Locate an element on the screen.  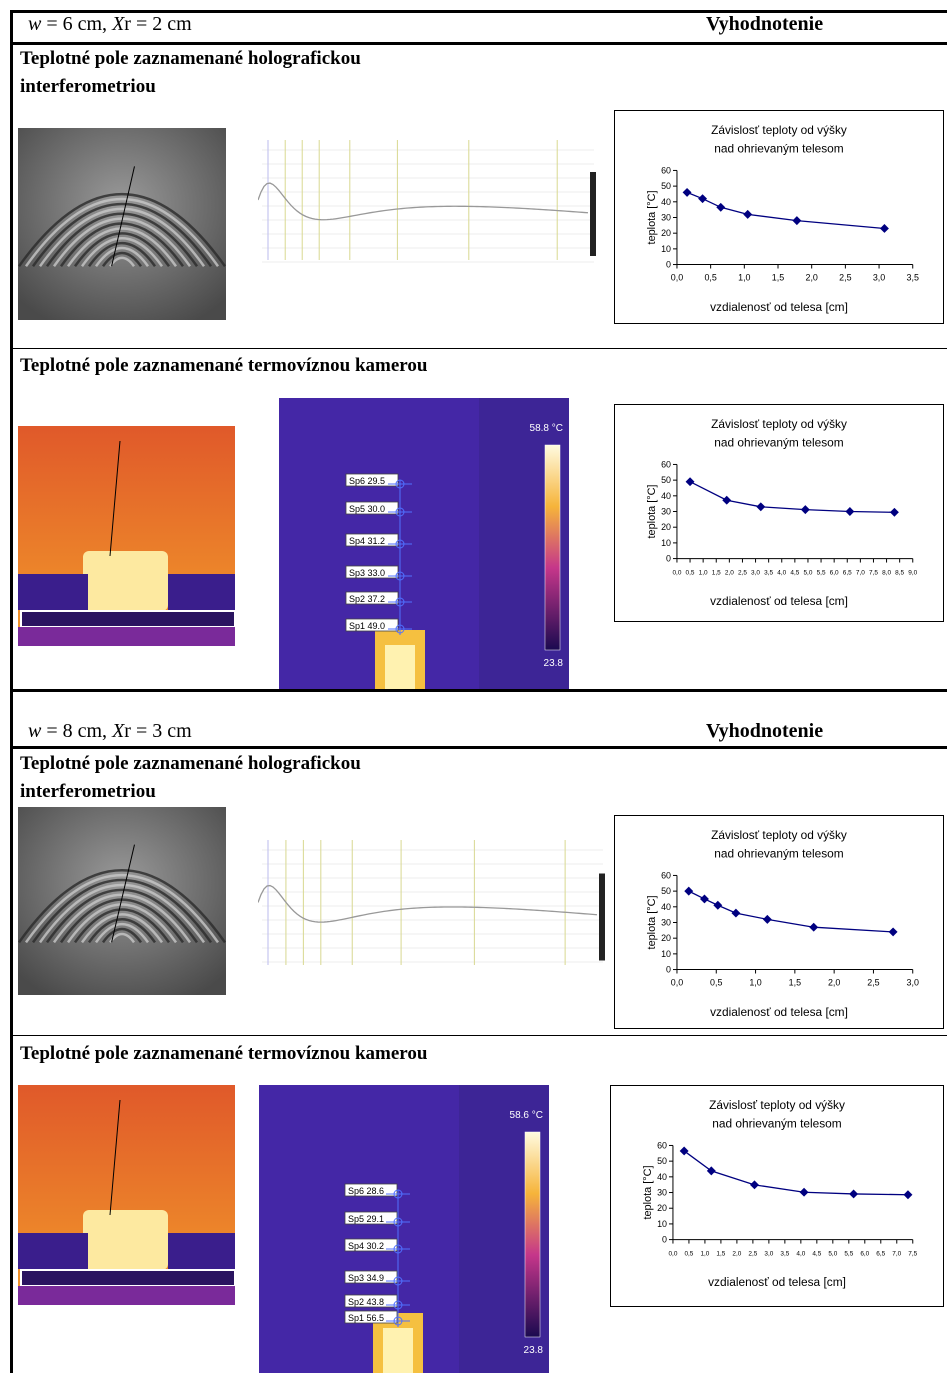
y-tick-label: 20 is located at coordinates (666, 233).